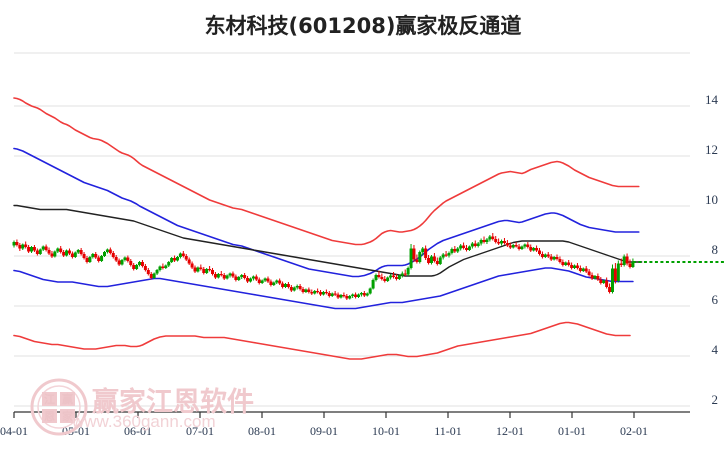 The image size is (726, 450). I want to click on y-axis-labels: 14 12 10 8 6 4 2, so click(712, 249).